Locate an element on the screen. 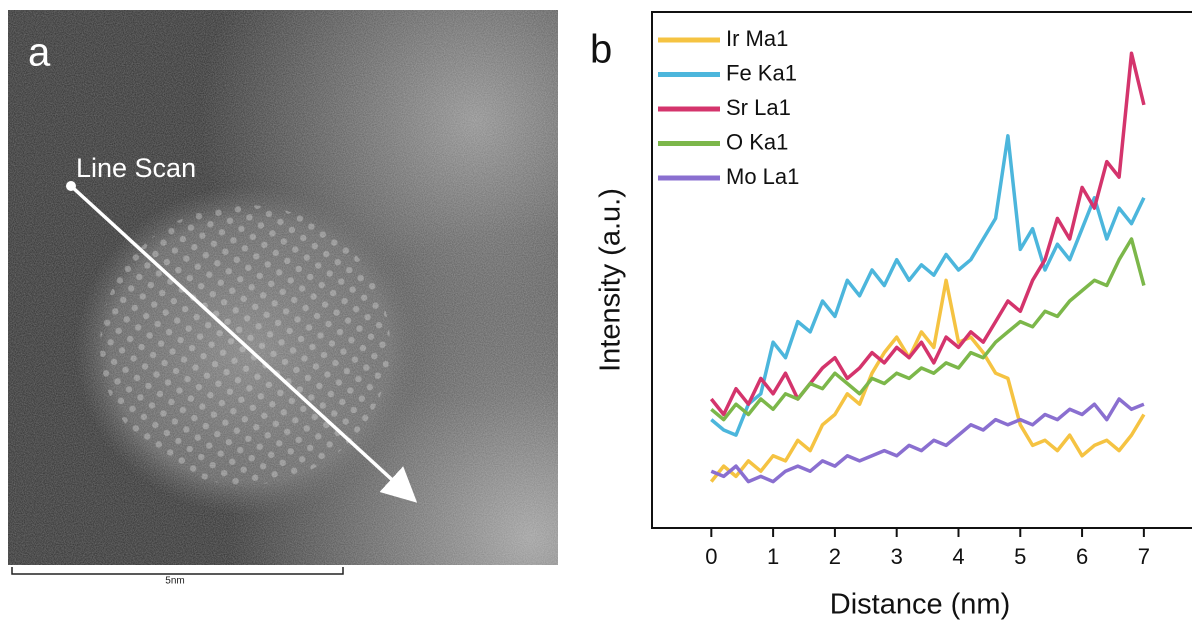 Image resolution: width=1192 pixels, height=631 pixels. legend-label: Sr La1 is located at coordinates (758, 107).